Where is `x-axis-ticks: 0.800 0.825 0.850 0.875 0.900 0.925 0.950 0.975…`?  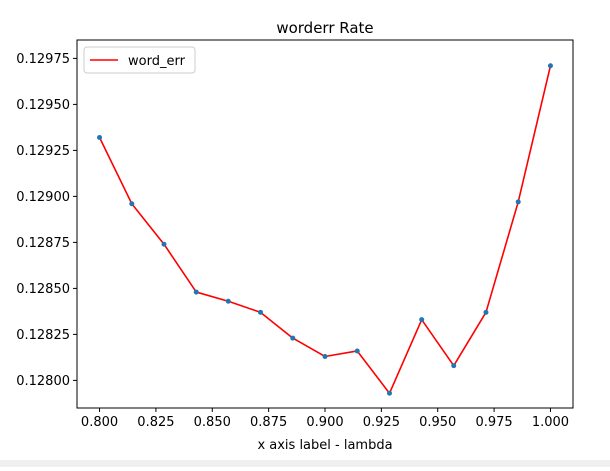 x-axis-ticks: 0.800 0.825 0.850 0.875 0.900 0.925 0.950 0.975… is located at coordinates (325, 419).